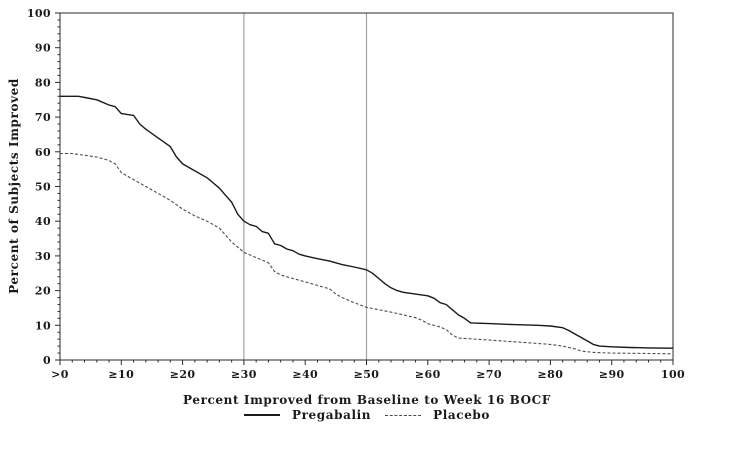 Image resolution: width=731 pixels, height=456 pixels. I want to click on svg-text: ≥90, so click(612, 374).